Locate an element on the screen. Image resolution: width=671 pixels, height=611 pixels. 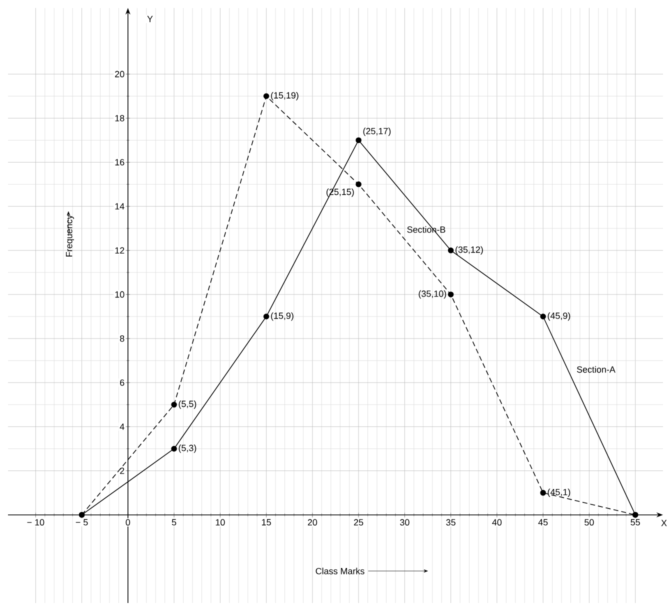
x-tick-label: 0 is located at coordinates (128, 522).